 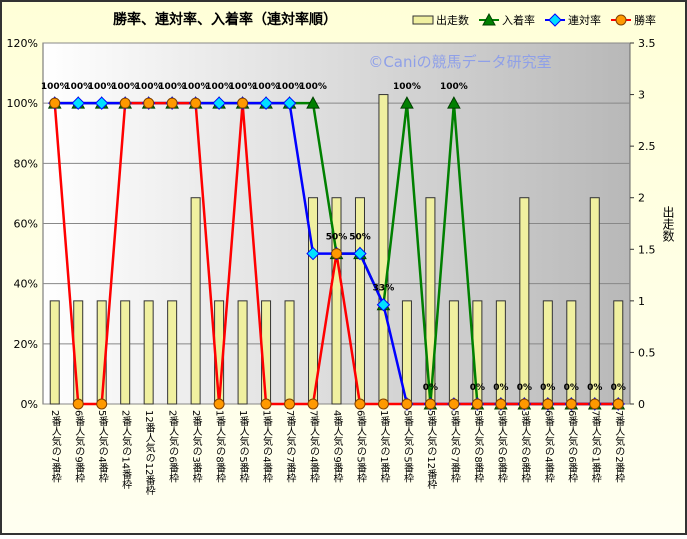 I want to click on x-tick-label: 5番人気の7番枠, so click(x=454, y=447).